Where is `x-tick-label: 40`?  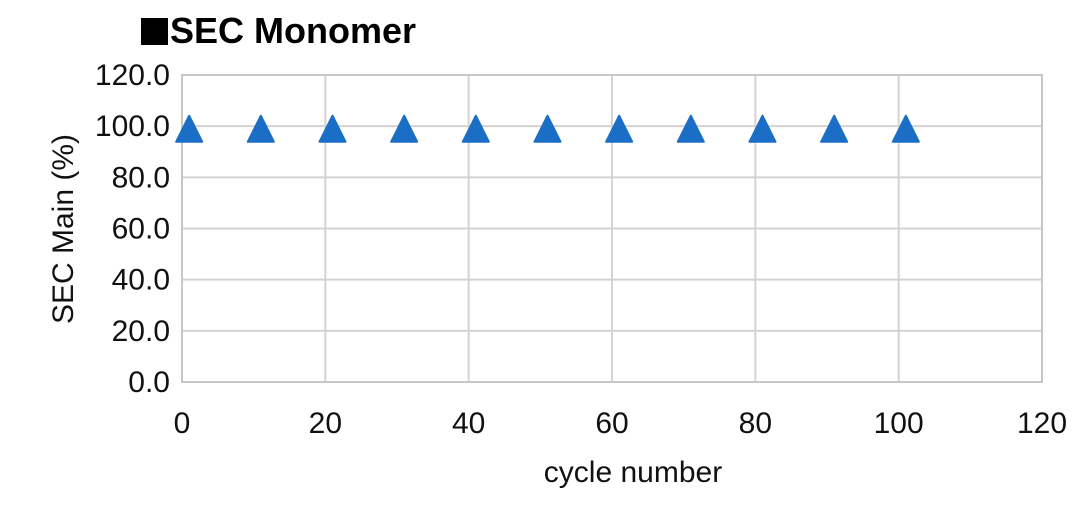 x-tick-label: 40 is located at coordinates (468, 423).